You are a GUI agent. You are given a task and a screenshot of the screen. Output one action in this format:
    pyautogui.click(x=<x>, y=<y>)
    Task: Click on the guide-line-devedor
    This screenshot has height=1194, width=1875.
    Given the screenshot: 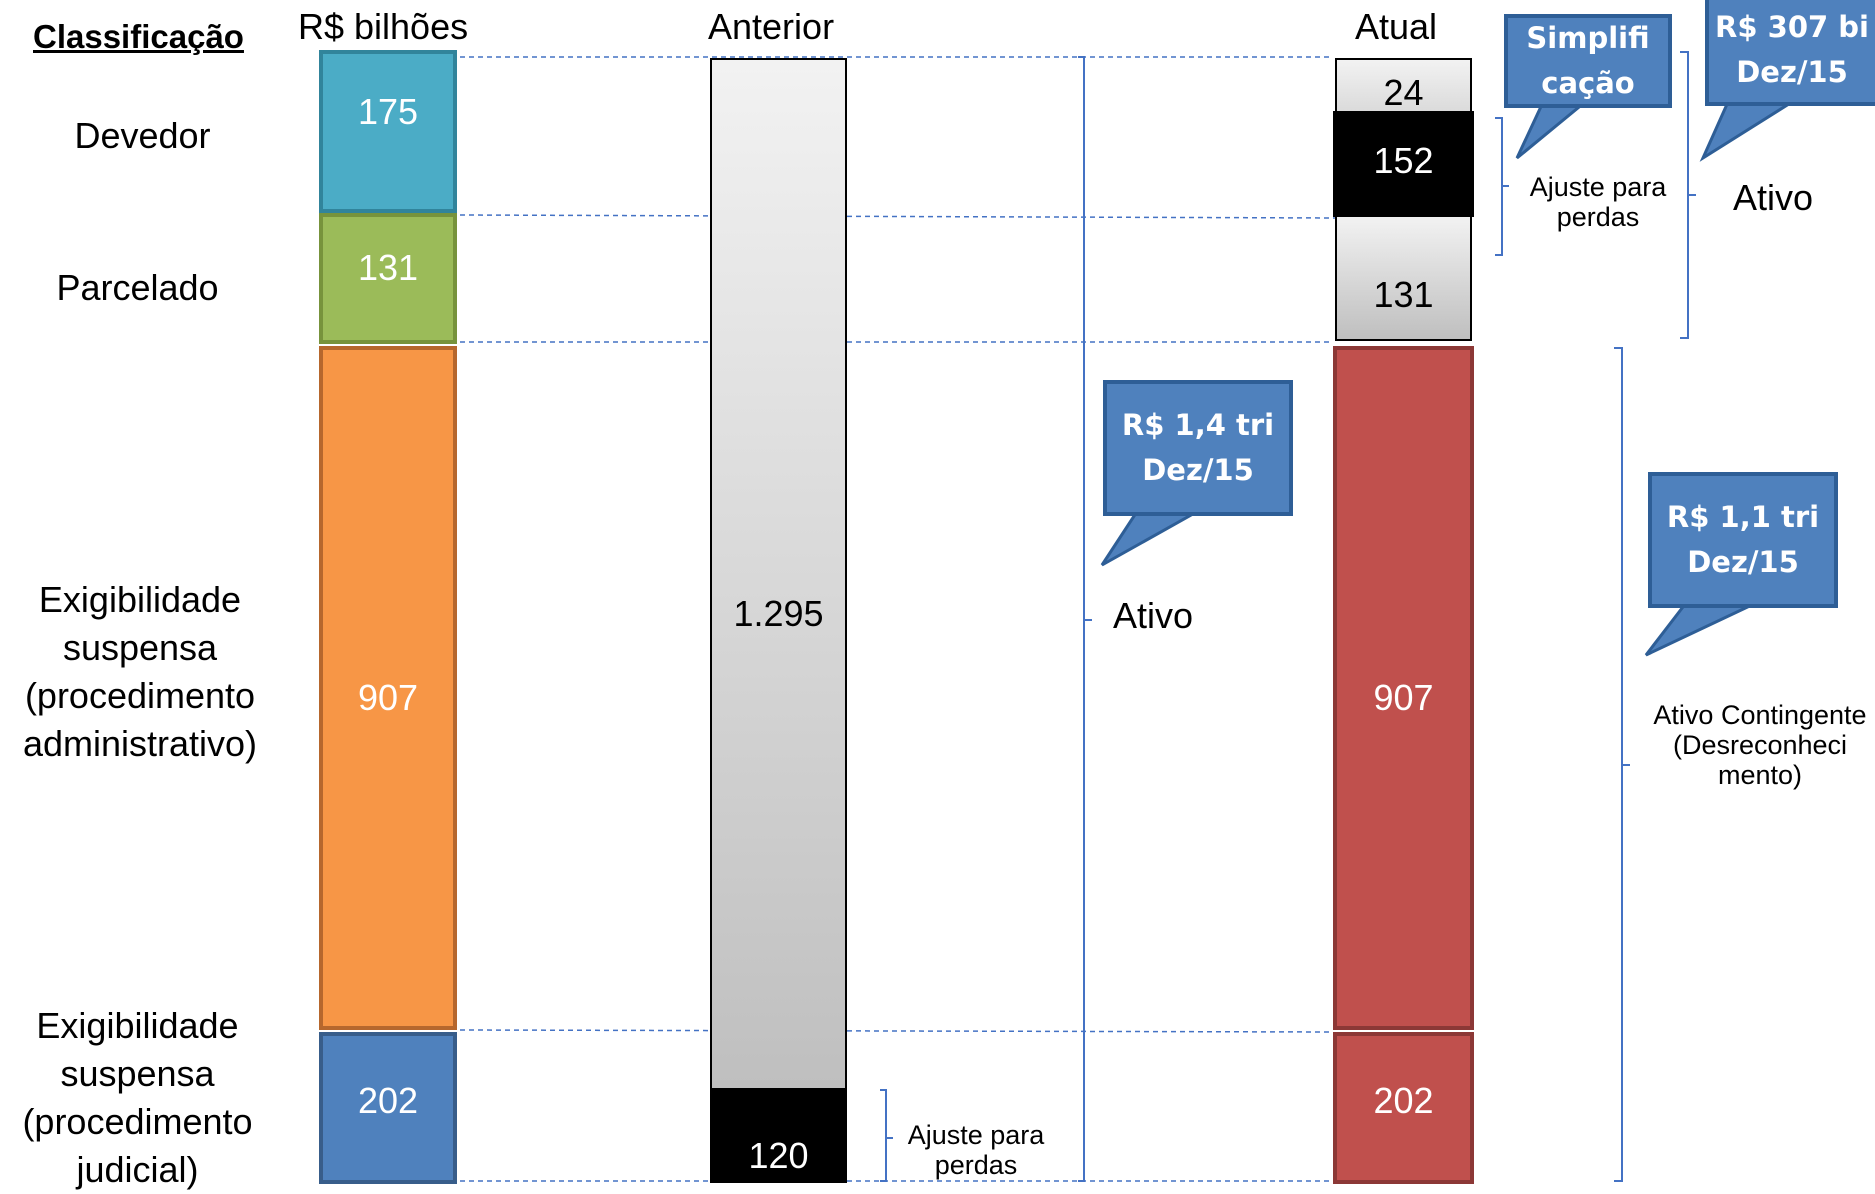 What is the action you would take?
    pyautogui.click(x=897, y=216)
    